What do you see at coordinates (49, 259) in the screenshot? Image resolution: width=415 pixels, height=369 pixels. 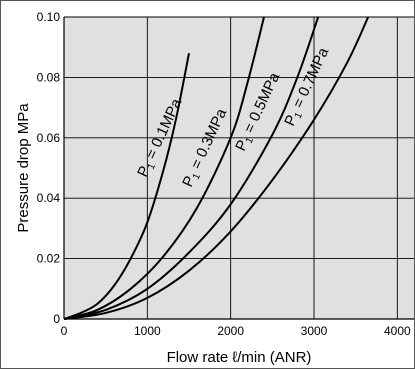 I see `y-tick-label: 0.02` at bounding box center [49, 259].